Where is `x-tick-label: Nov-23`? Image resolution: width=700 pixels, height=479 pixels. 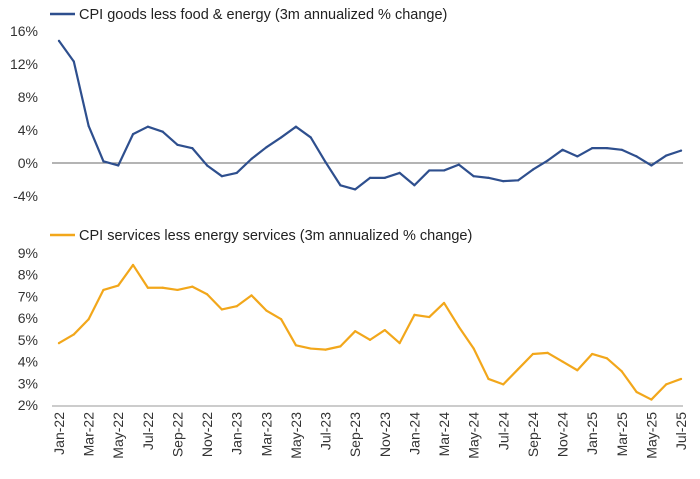 x-tick-label: Nov-23 is located at coordinates (385, 434).